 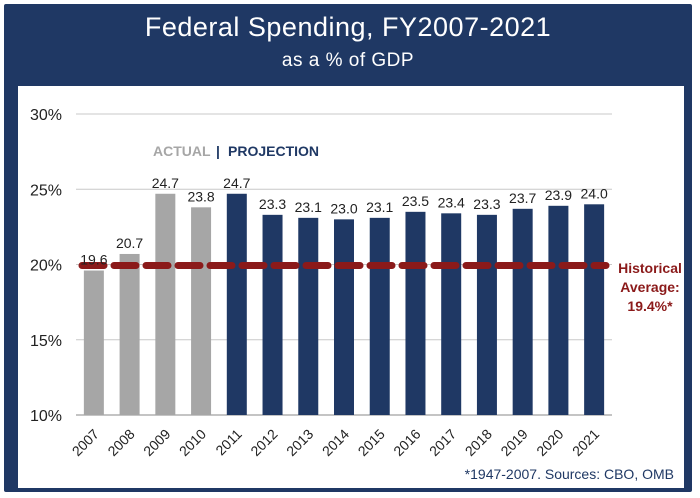 What do you see at coordinates (650, 268) in the screenshot?
I see `historical-average-label: Historical` at bounding box center [650, 268].